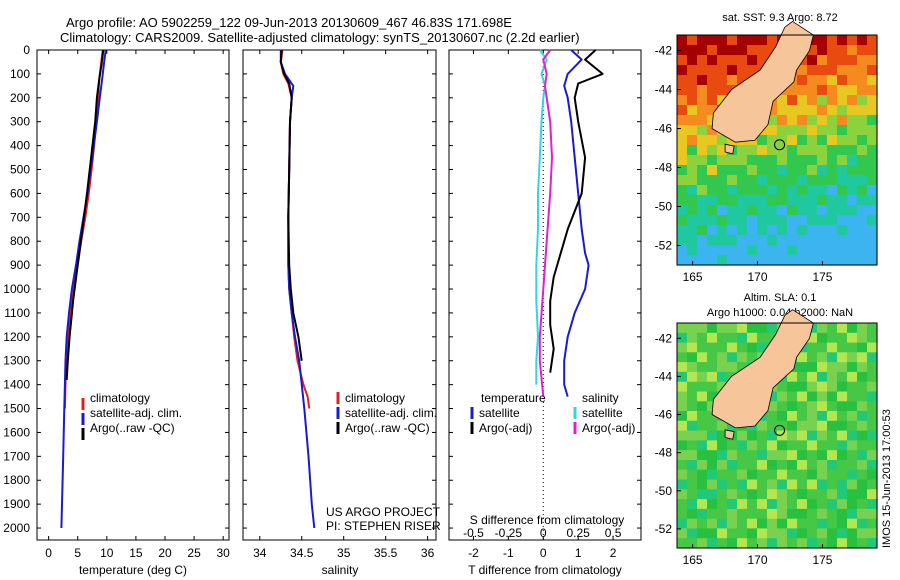 This screenshot has width=900, height=580. What do you see at coordinates (387, 428) in the screenshot?
I see `legend-label-argo: Argo(..raw -QC)` at bounding box center [387, 428].